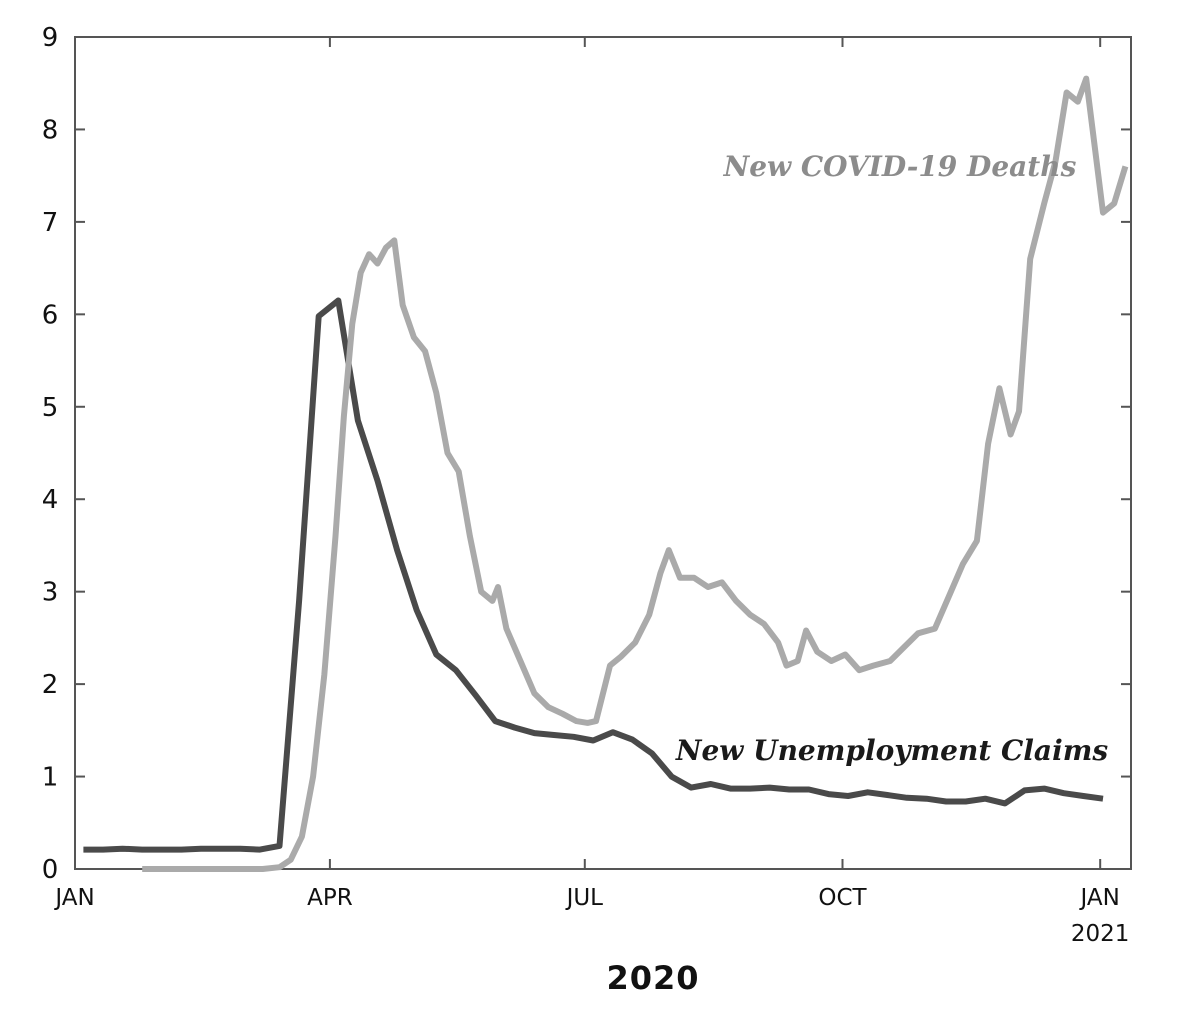  What do you see at coordinates (1100, 934) in the screenshot?
I see `x-tick-sublabel: 2021` at bounding box center [1100, 934].